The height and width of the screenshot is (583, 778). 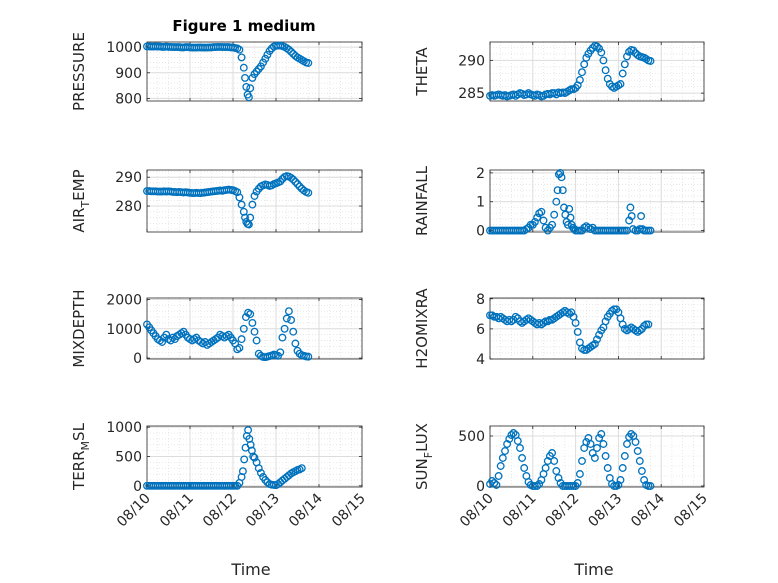 I want to click on figure-title: Figure 1 medium, so click(x=243, y=26).